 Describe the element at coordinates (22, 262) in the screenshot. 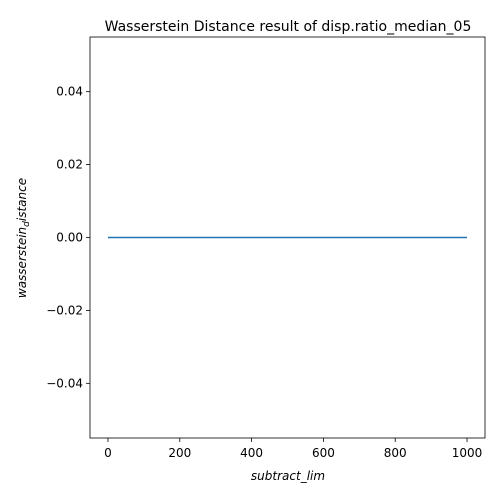

I see `y-axis-label-main: wasserstein` at that location.